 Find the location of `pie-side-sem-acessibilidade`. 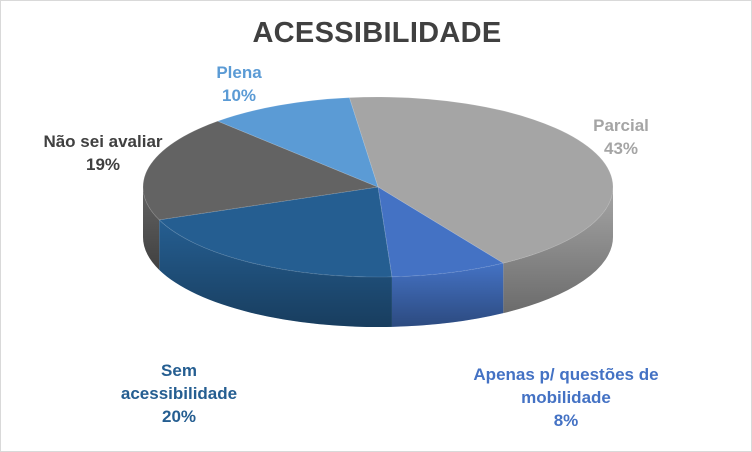

pie-side-sem-acessibilidade is located at coordinates (275, 273).